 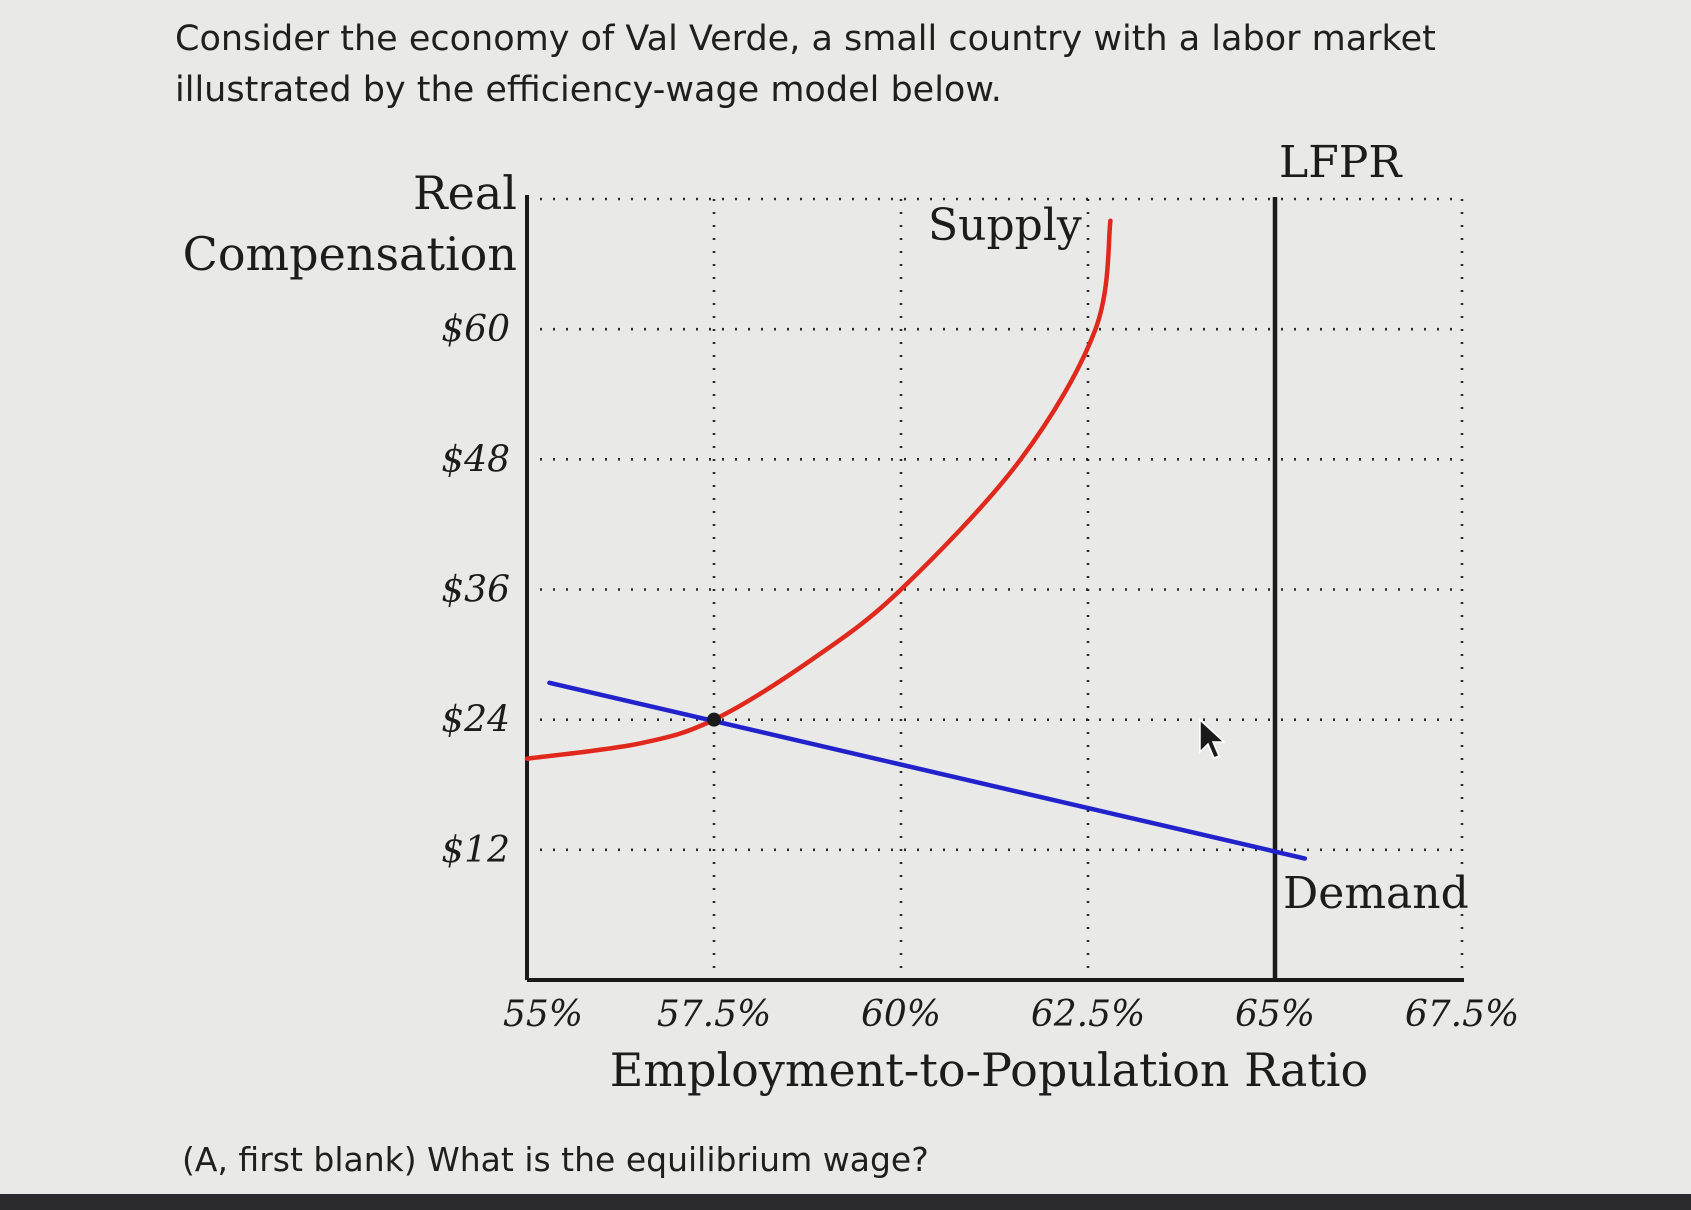 I want to click on lfpr-label: LFPR, so click(x=1341, y=162).